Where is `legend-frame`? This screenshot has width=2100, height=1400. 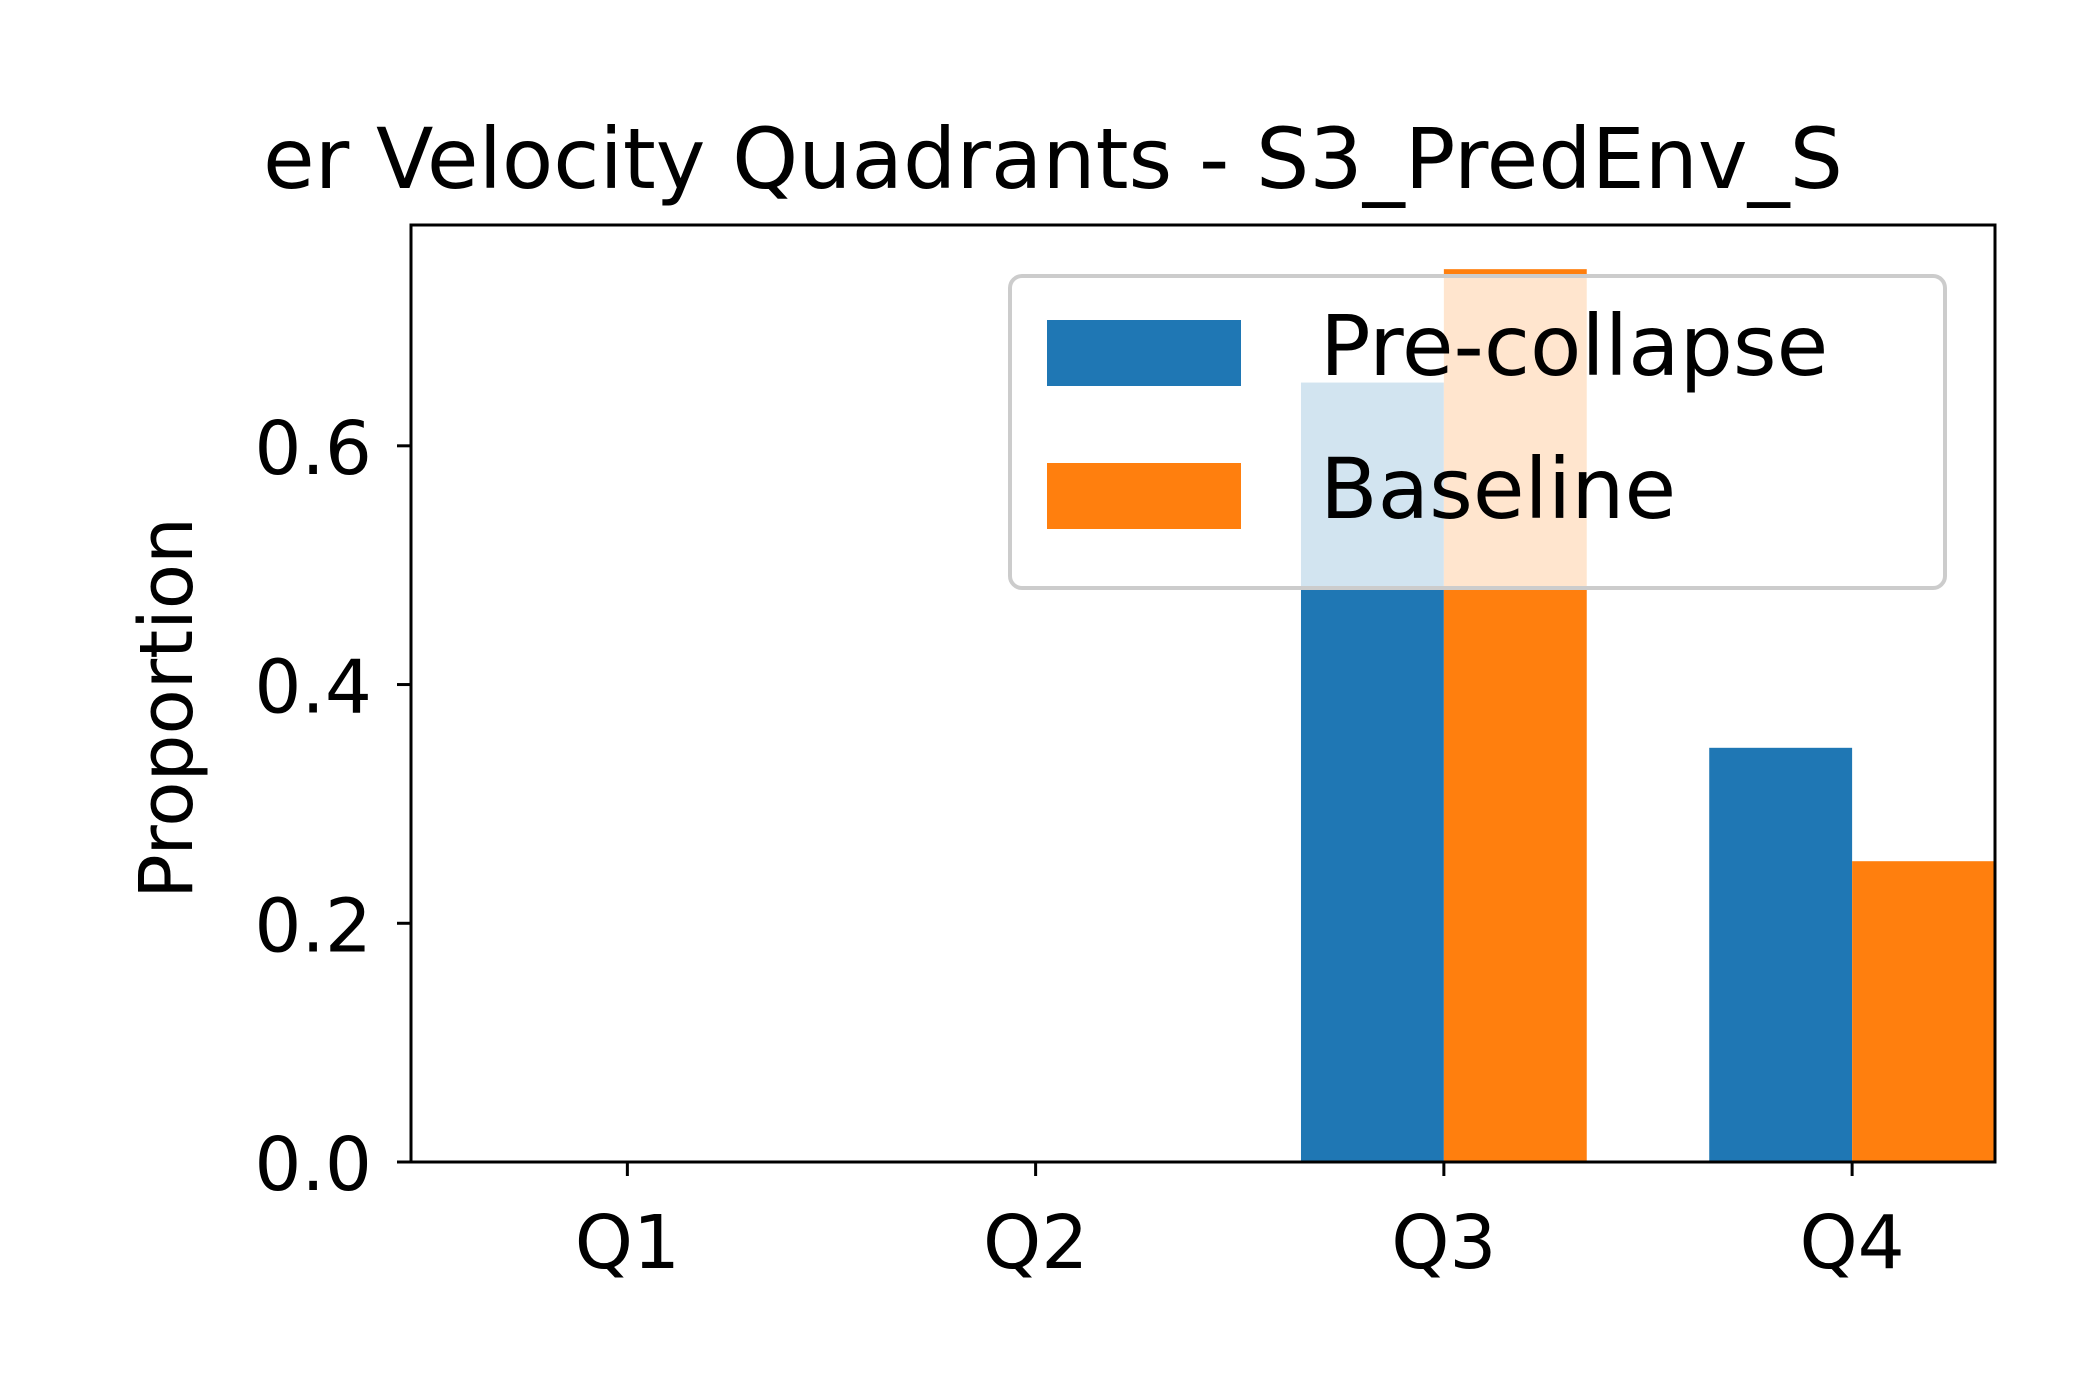
legend-frame is located at coordinates (1477, 432).